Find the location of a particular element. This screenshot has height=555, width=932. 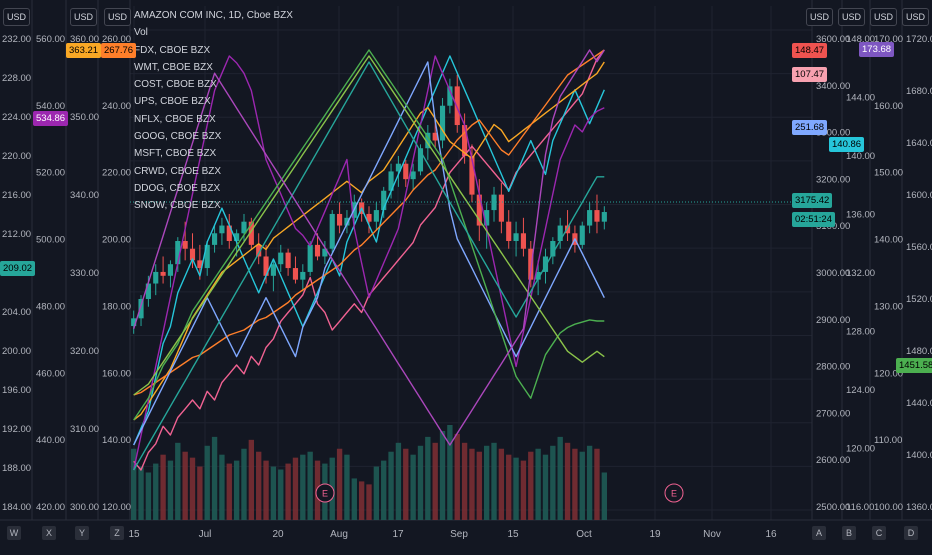

x-tick-label: Sep is located at coordinates (459, 534).